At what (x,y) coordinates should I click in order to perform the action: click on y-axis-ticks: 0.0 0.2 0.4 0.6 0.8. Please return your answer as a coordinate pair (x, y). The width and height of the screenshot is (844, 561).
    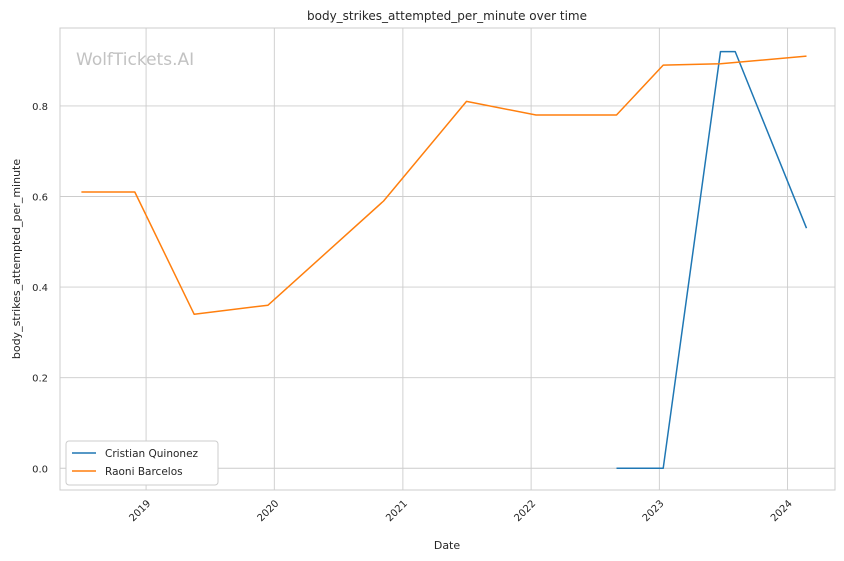
    Looking at the image, I should click on (40, 288).